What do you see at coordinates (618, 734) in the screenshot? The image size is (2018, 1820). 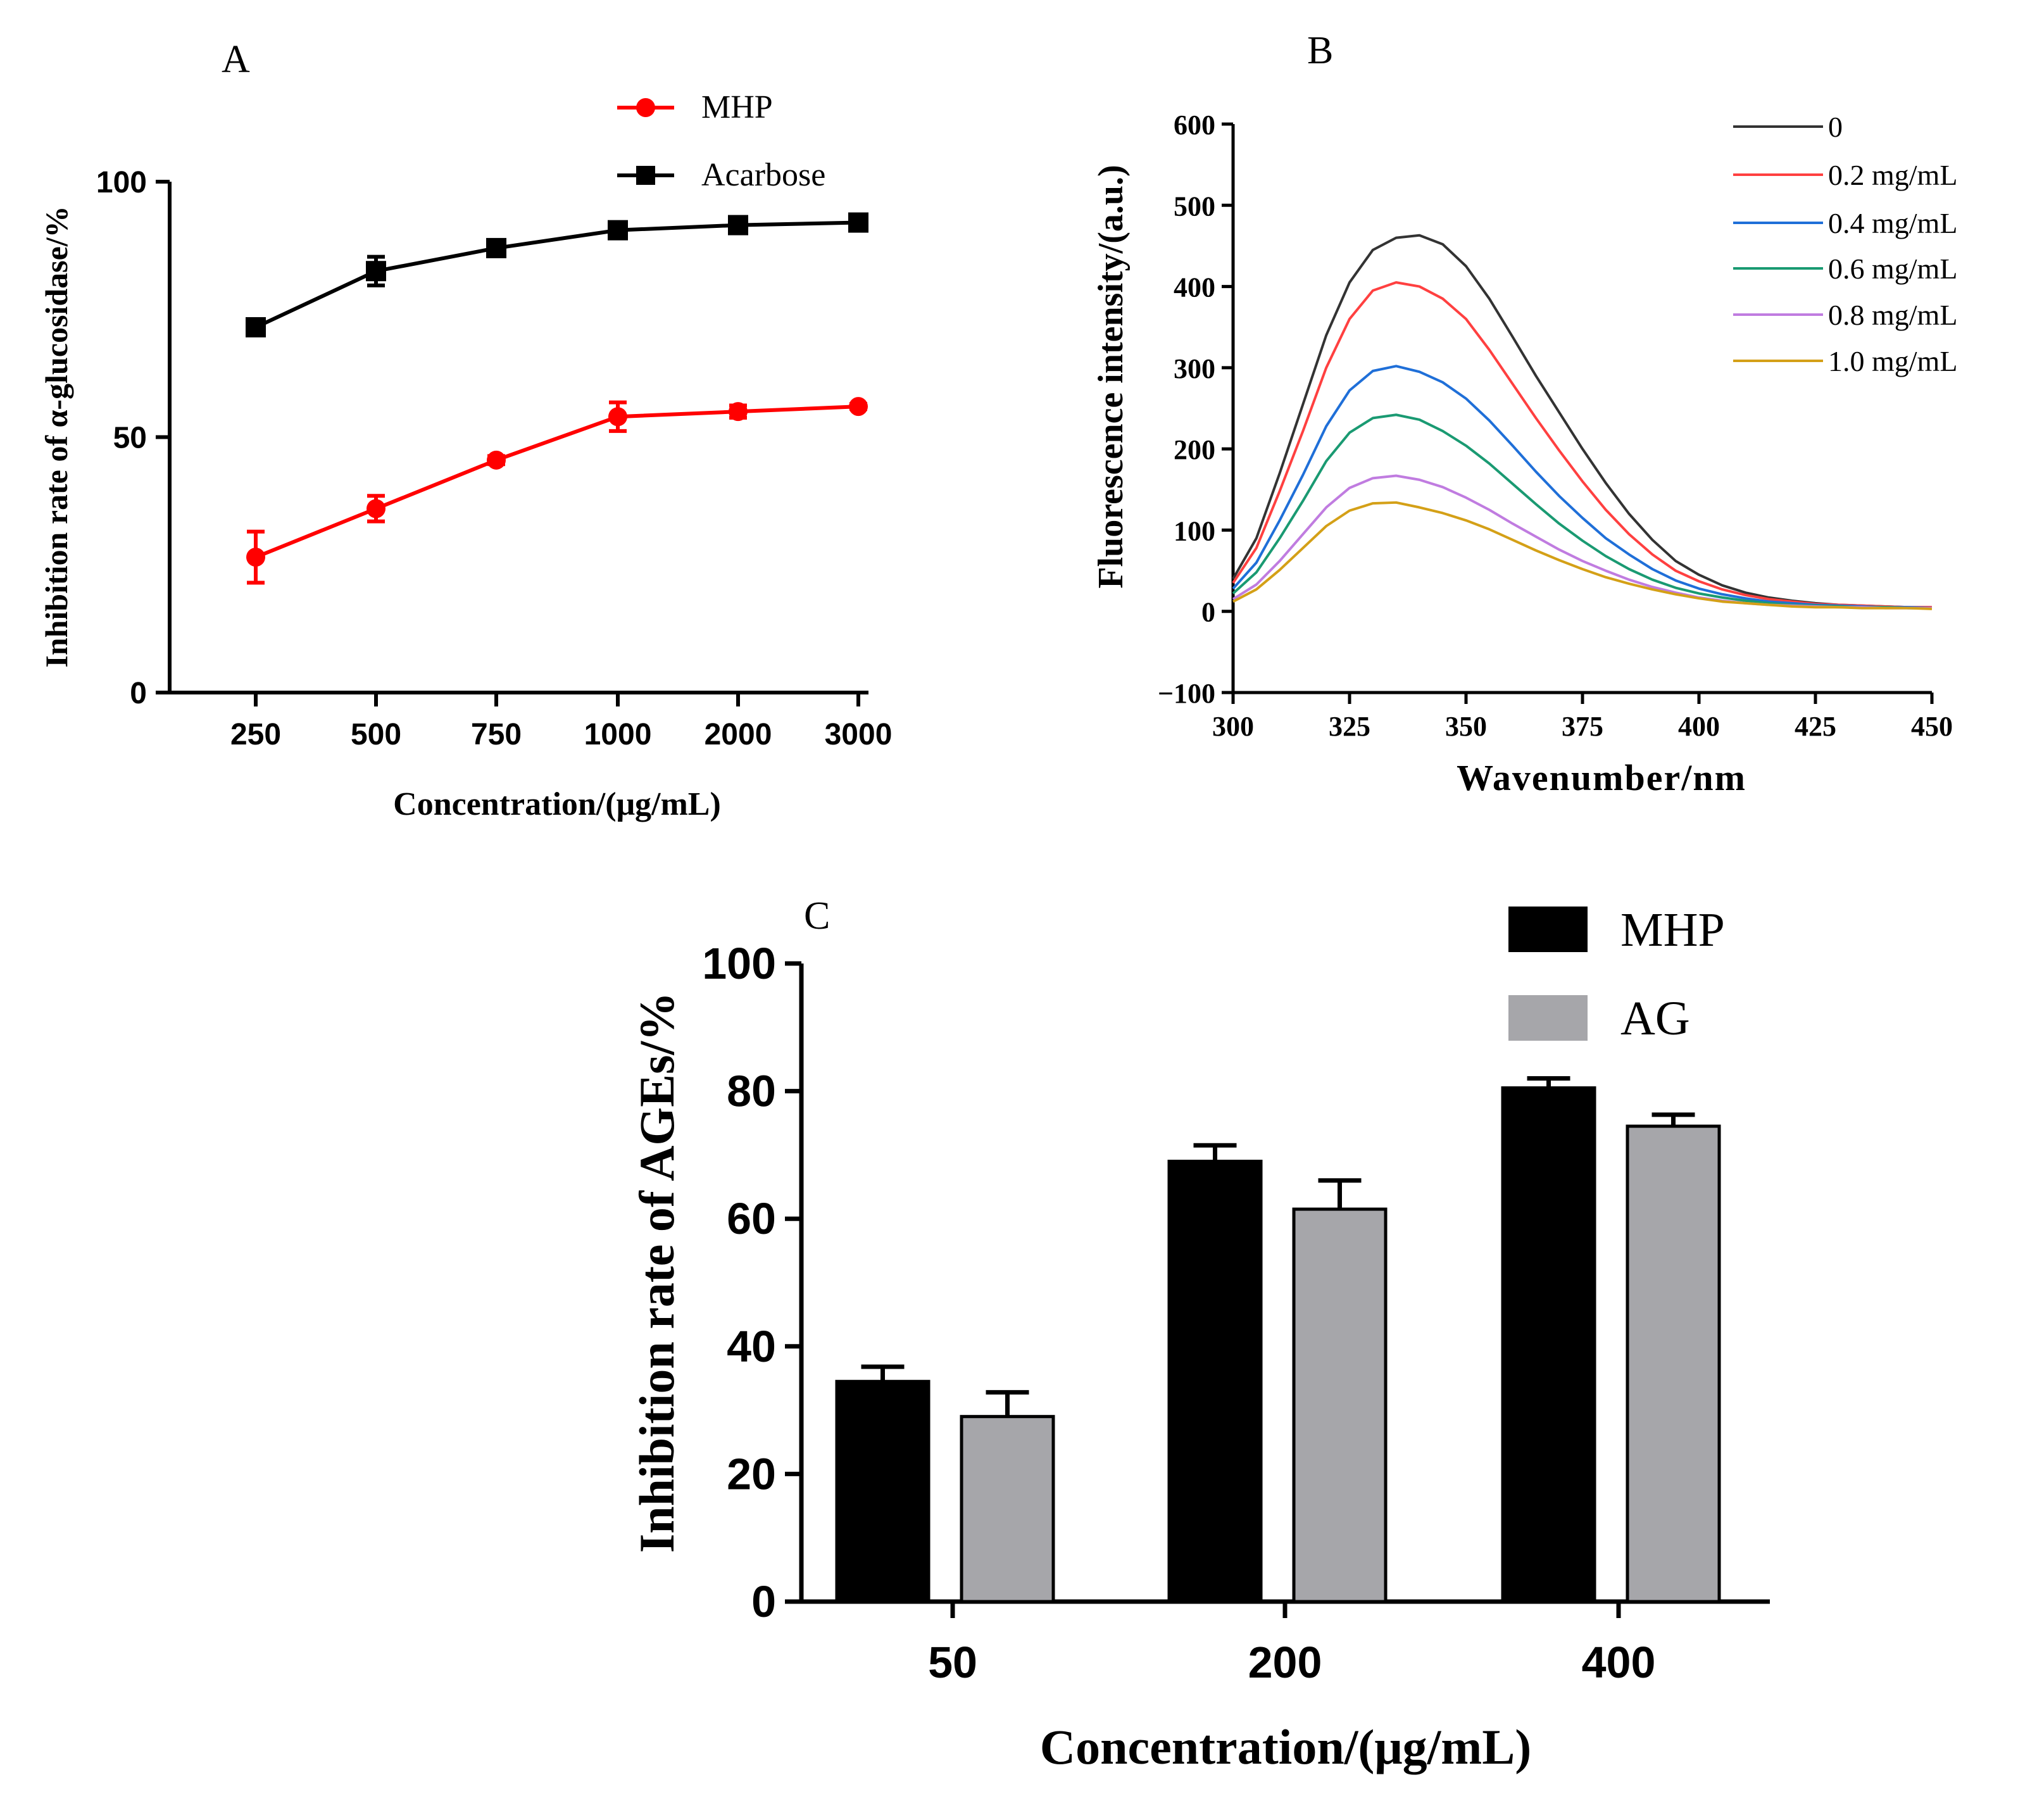 I see `panel-a-x-tick-label: 1000` at bounding box center [618, 734].